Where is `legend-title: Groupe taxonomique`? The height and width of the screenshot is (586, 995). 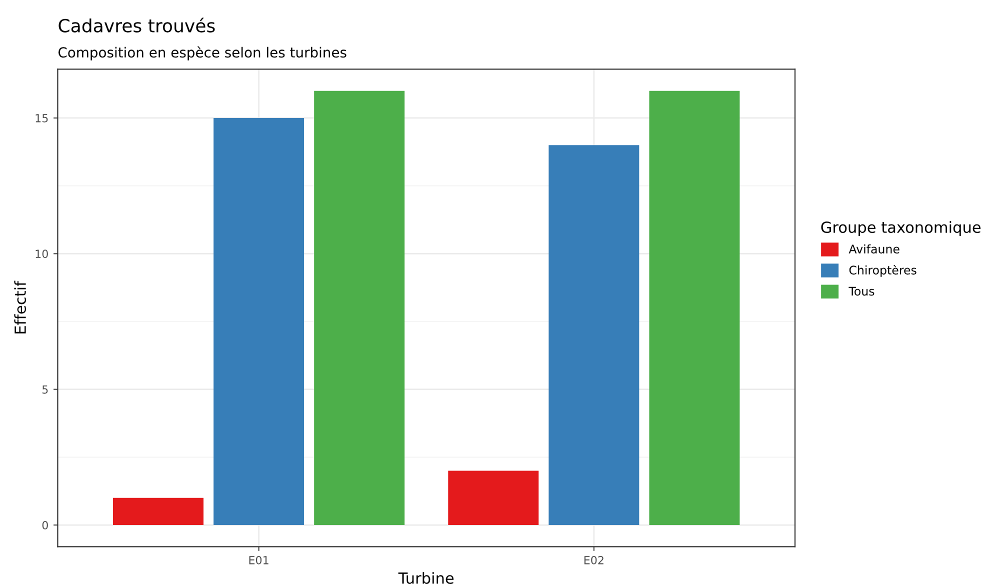 legend-title: Groupe taxonomique is located at coordinates (901, 228).